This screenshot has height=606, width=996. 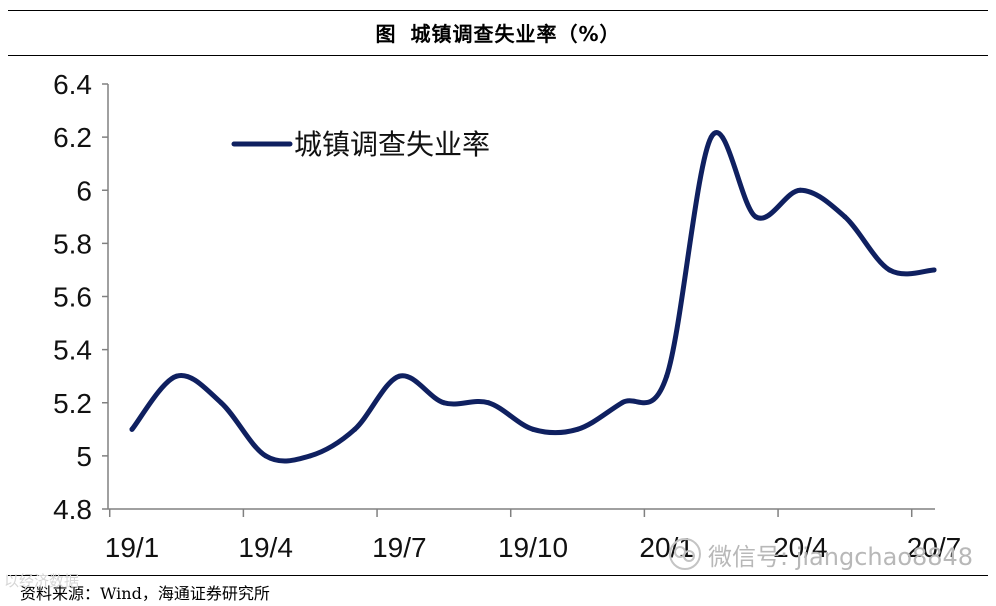 What do you see at coordinates (72, 509) in the screenshot?
I see `y-tick-label: 4.8` at bounding box center [72, 509].